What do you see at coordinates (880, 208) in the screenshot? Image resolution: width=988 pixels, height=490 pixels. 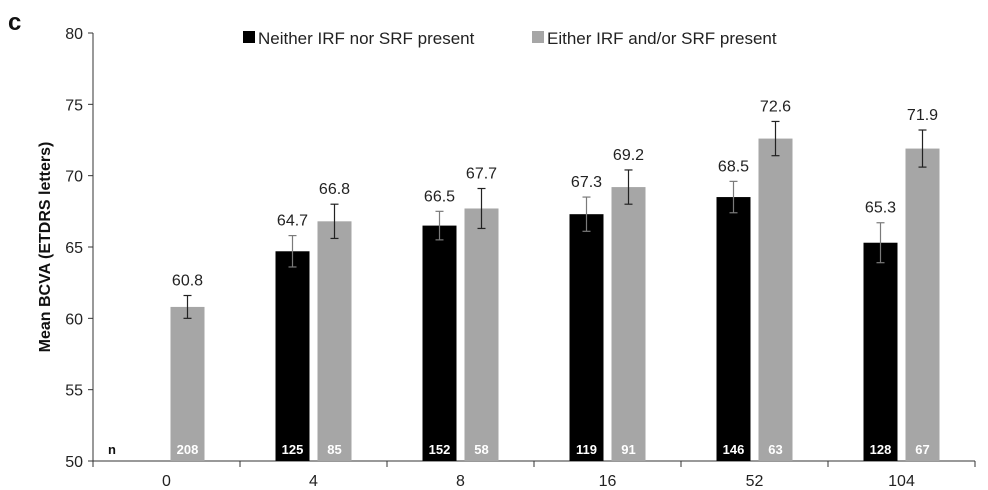 I see `value-label: 65.3` at bounding box center [880, 208].